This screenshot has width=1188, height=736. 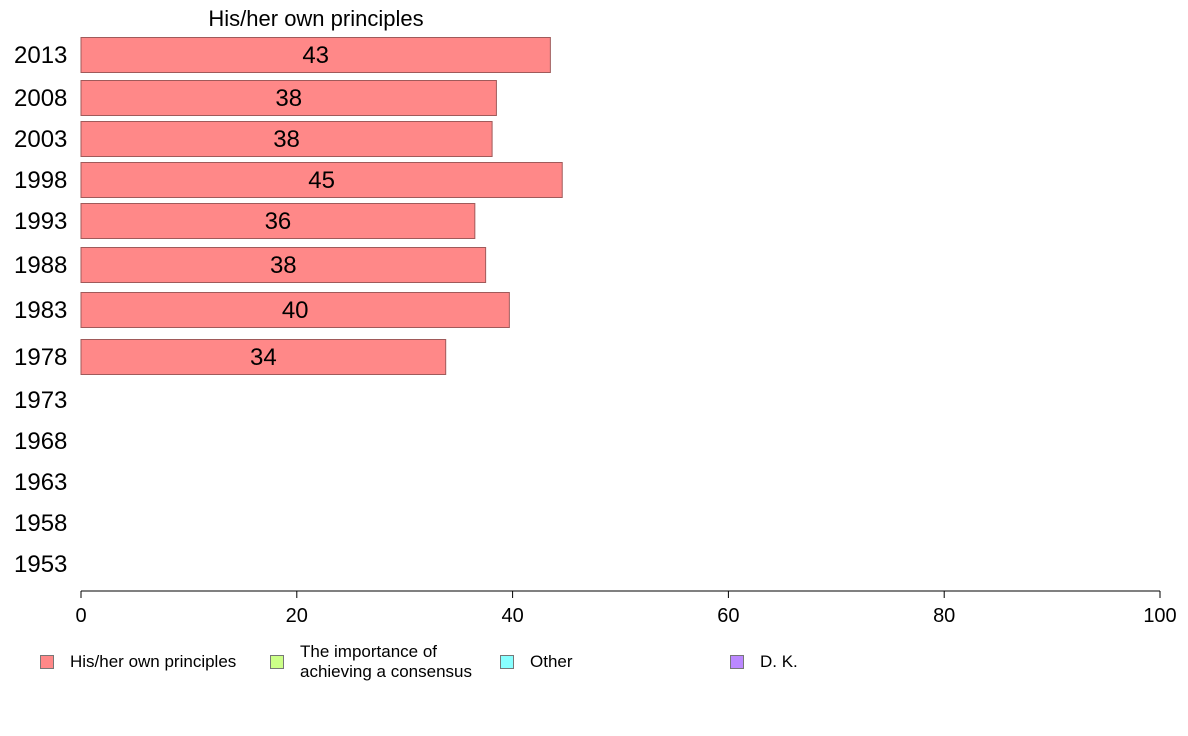 What do you see at coordinates (40, 55) in the screenshot?
I see `category-label: 2013` at bounding box center [40, 55].